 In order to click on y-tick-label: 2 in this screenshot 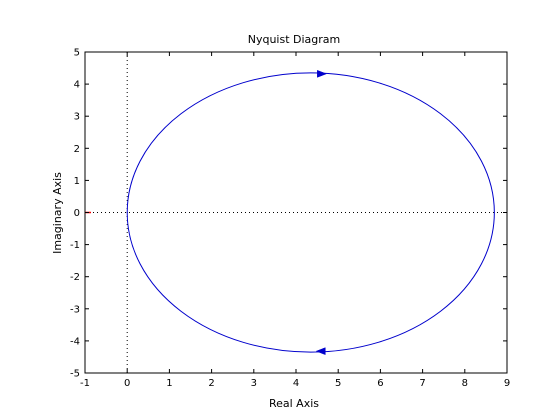, I will do `click(77, 149)`.